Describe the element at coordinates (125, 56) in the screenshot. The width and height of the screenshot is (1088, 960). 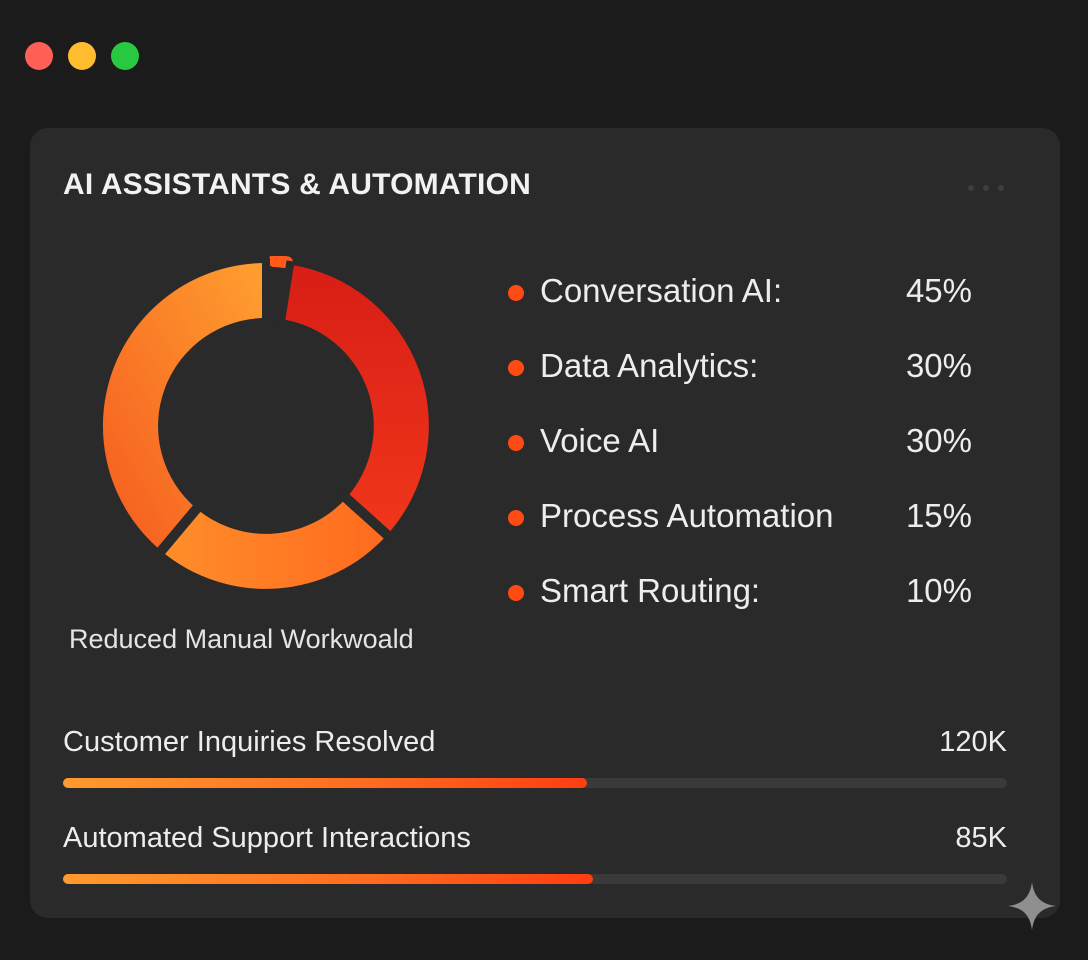
I see `maximize-window-button` at that location.